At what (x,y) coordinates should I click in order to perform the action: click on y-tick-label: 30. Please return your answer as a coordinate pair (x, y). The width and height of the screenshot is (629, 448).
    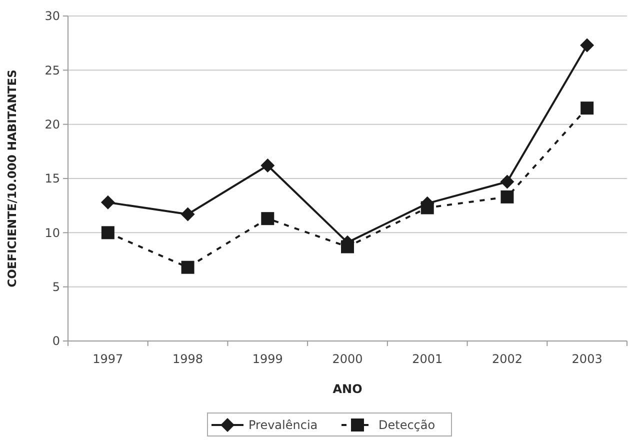
    Looking at the image, I should click on (52, 16).